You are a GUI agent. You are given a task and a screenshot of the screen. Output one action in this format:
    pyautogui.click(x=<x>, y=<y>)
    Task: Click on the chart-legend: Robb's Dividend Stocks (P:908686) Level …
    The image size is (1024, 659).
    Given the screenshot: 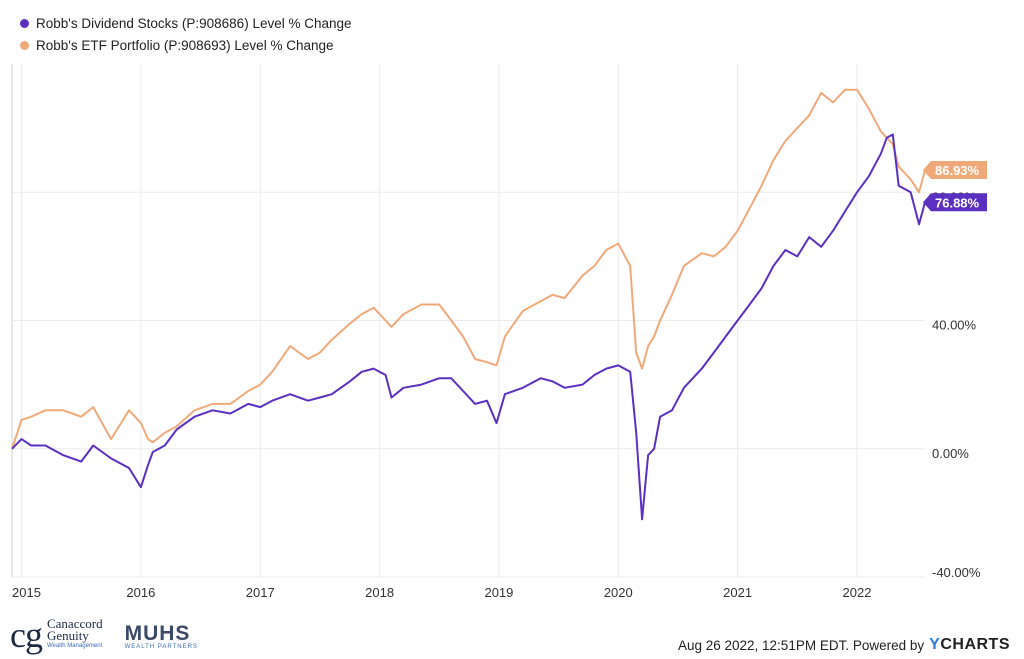 What is the action you would take?
    pyautogui.click(x=186, y=34)
    